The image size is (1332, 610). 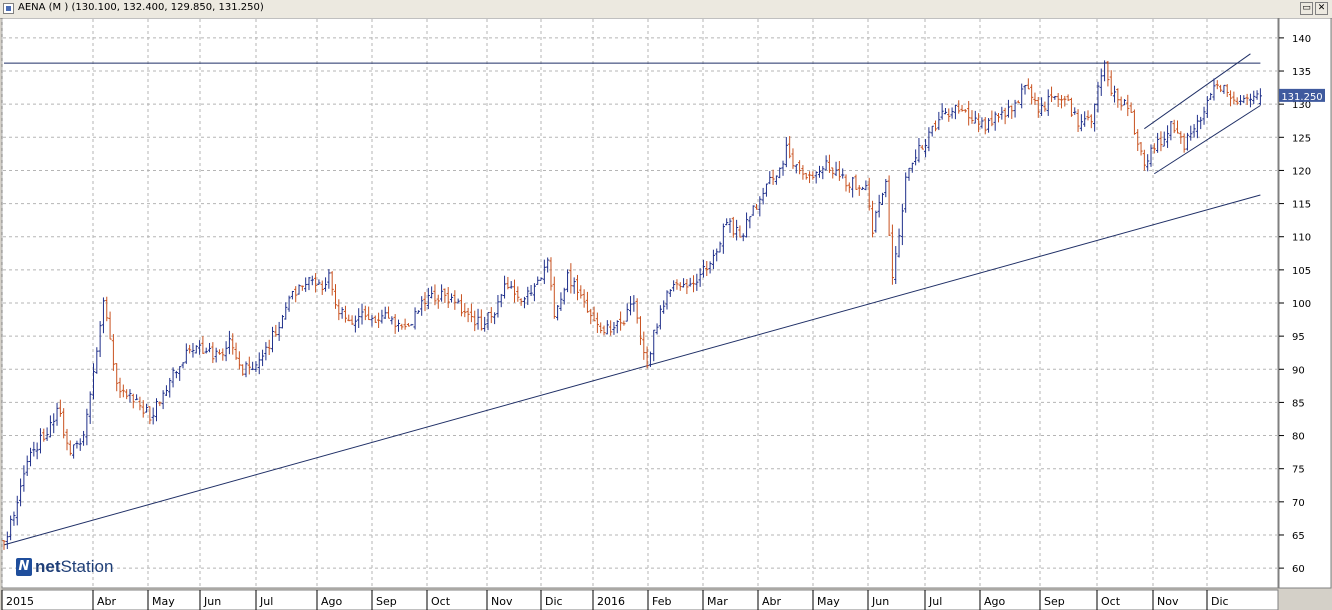 What do you see at coordinates (1298, 536) in the screenshot?
I see `price-tick-label: 65` at bounding box center [1298, 536].